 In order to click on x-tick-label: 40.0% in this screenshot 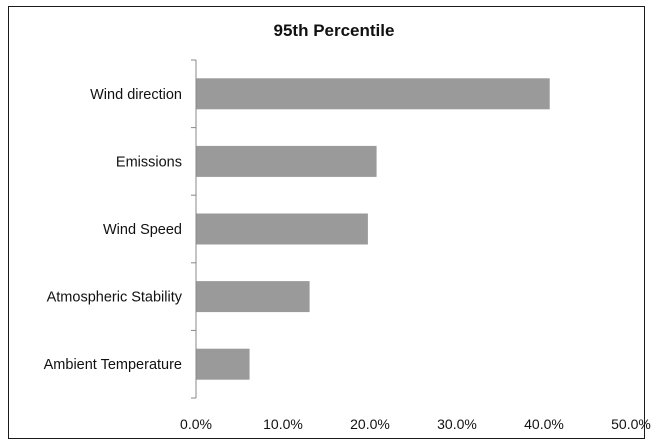, I will do `click(544, 424)`.